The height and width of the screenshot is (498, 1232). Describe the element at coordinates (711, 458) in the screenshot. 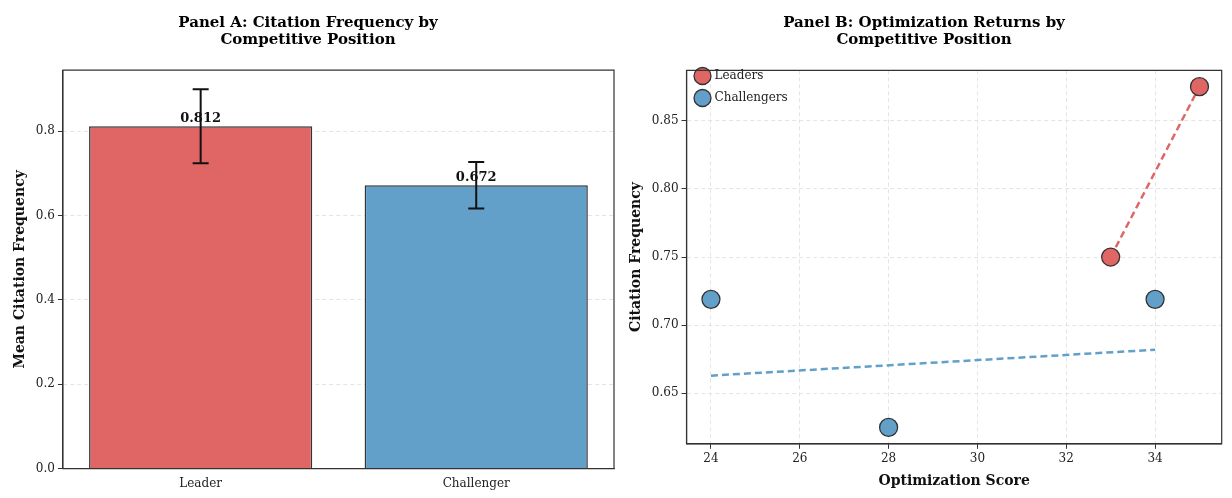

I see `x-tick-label: 24` at that location.